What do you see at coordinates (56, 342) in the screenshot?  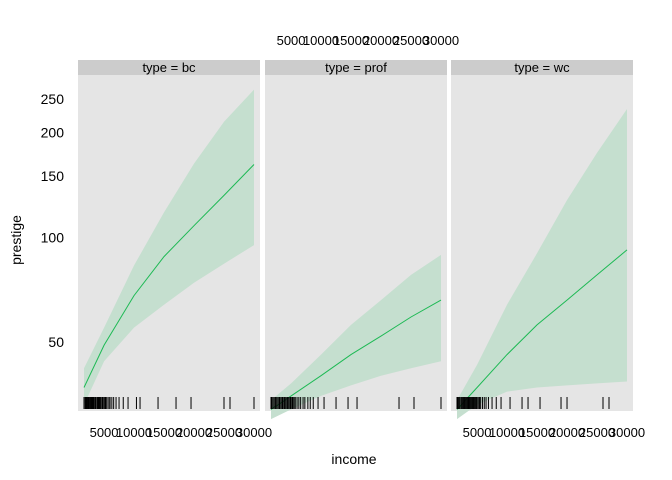 I see `y-tick-label: 50` at bounding box center [56, 342].